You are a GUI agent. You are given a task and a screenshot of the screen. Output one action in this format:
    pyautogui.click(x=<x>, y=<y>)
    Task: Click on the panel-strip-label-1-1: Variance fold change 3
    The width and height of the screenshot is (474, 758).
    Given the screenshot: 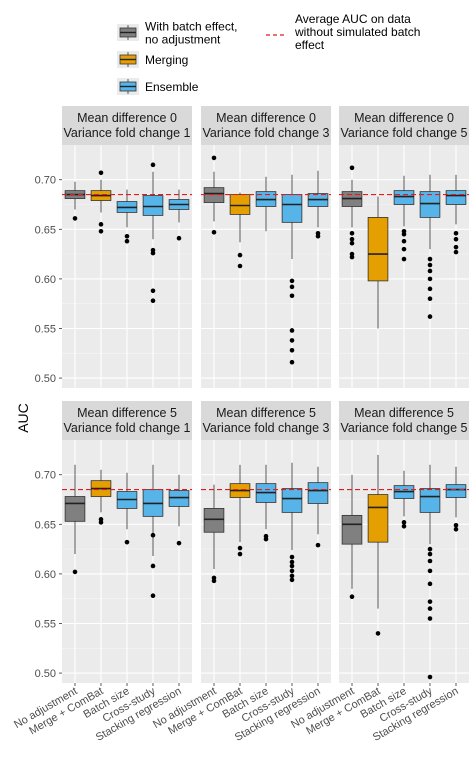 What is the action you would take?
    pyautogui.click(x=266, y=133)
    